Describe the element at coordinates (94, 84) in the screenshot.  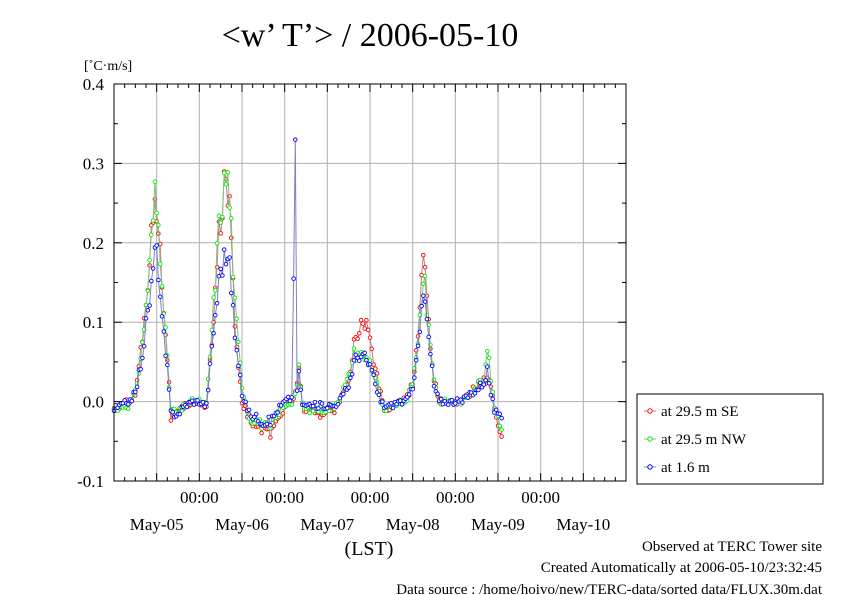
I see `y-tick-label: 0.4` at that location.